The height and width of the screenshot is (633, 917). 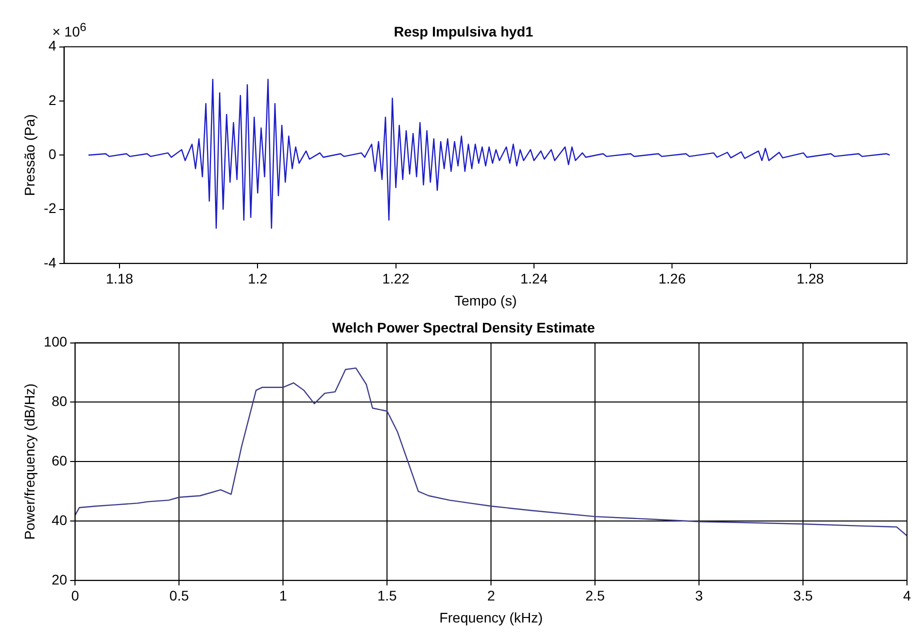 What do you see at coordinates (50, 208) in the screenshot?
I see `y-tick-label: -2` at bounding box center [50, 208].